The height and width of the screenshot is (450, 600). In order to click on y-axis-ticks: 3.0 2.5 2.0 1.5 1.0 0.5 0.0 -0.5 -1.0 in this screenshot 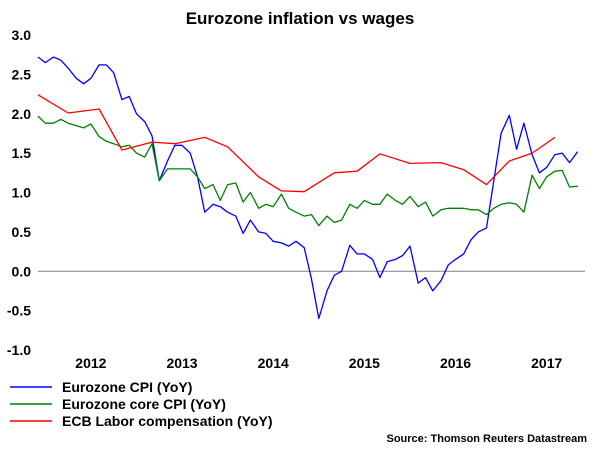, I will do `click(19, 192)`.